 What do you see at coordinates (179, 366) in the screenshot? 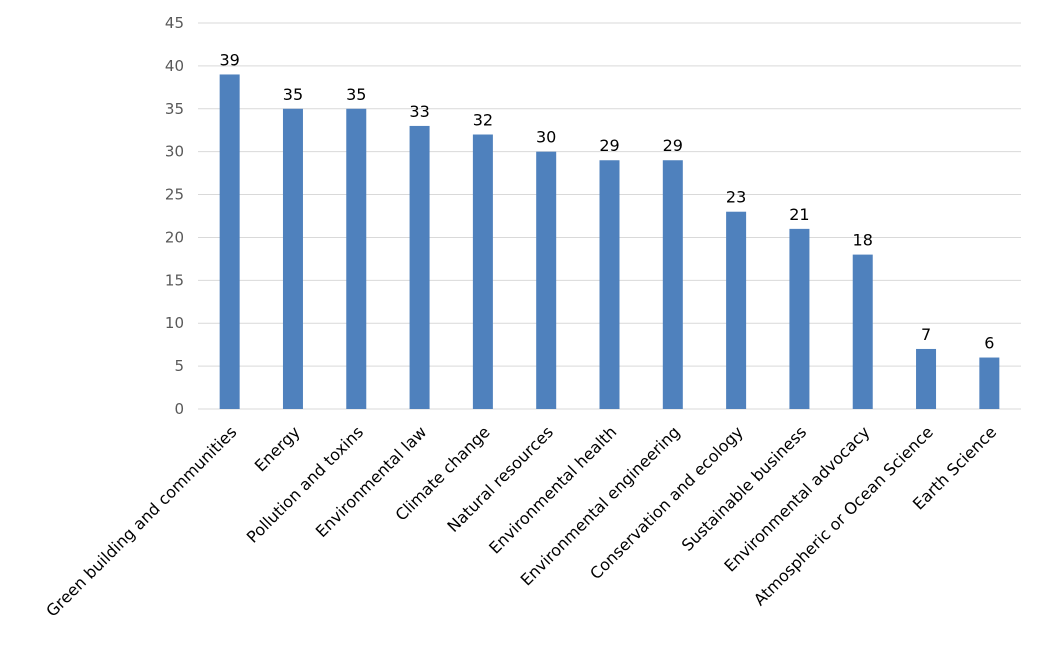
I see `y-tick-label: 5` at bounding box center [179, 366].